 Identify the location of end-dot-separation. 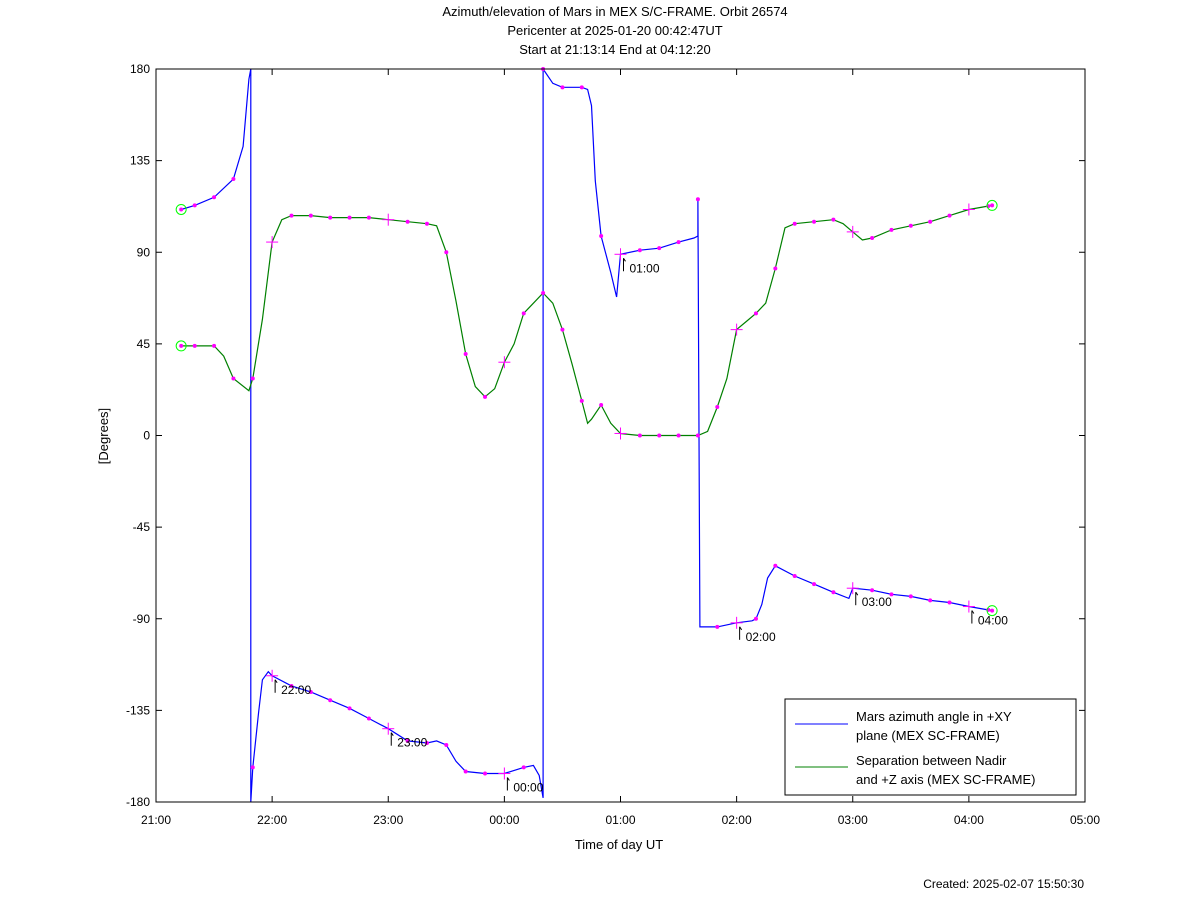
(992, 205).